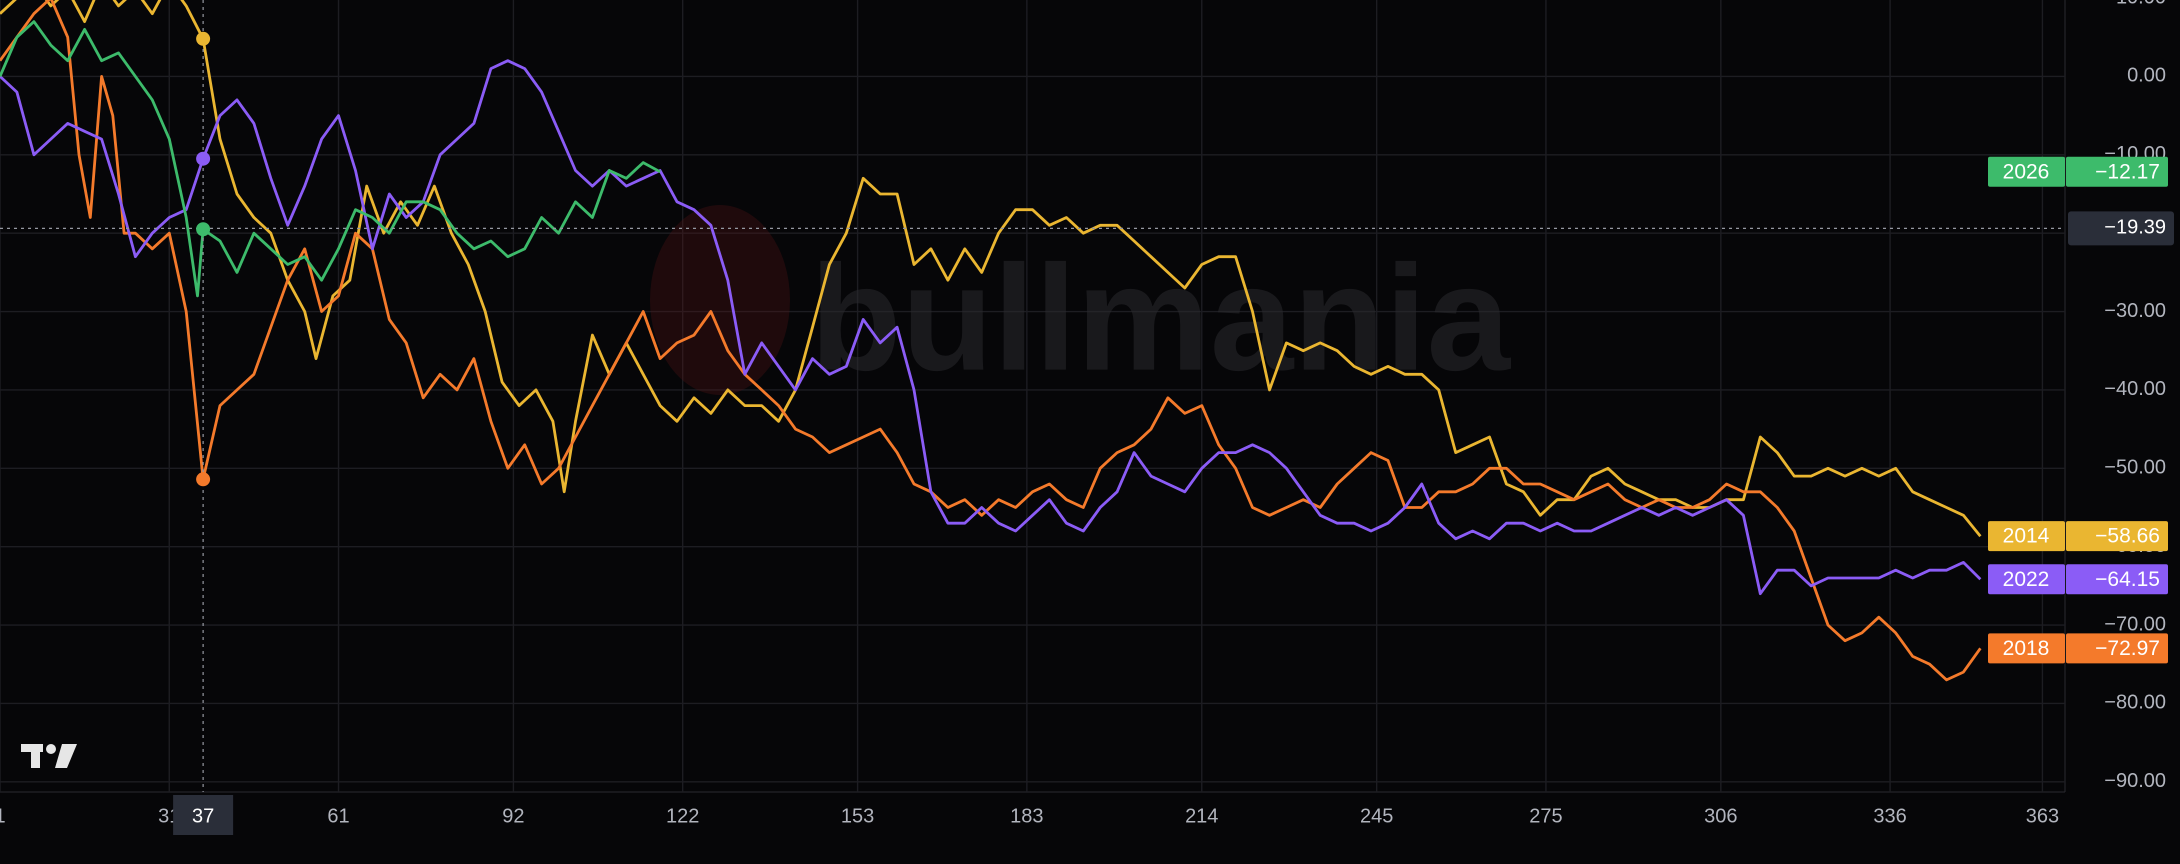 Image resolution: width=2180 pixels, height=864 pixels. What do you see at coordinates (338, 816) in the screenshot?
I see `x-tick-label: 61` at bounding box center [338, 816].